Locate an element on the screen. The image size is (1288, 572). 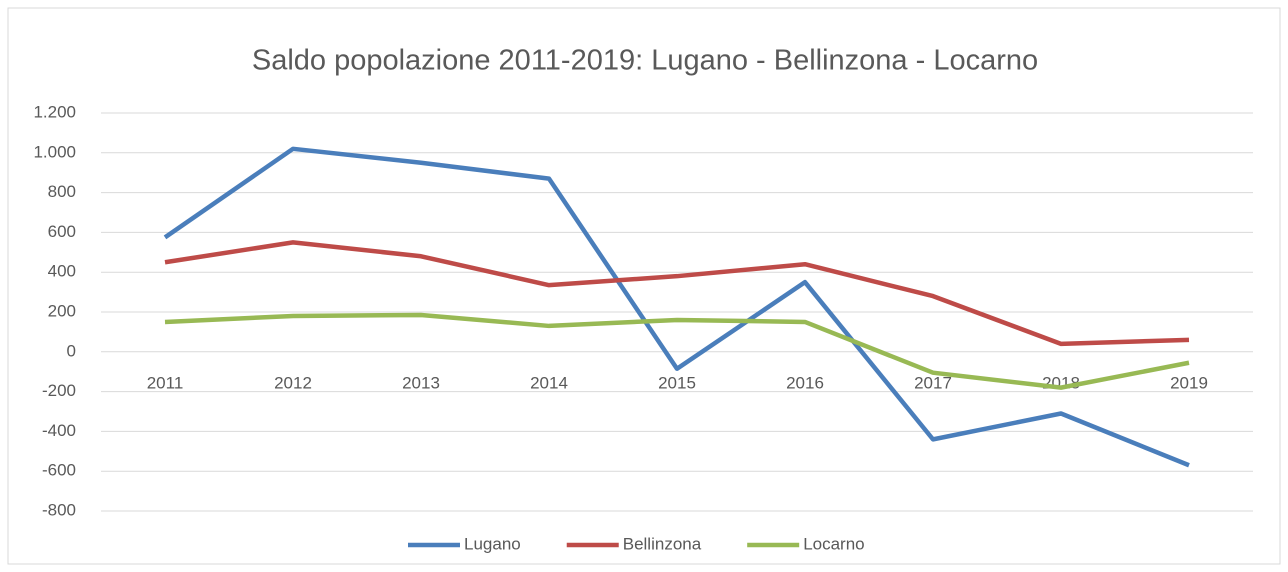
y-tick-label: -200 is located at coordinates (59, 390).